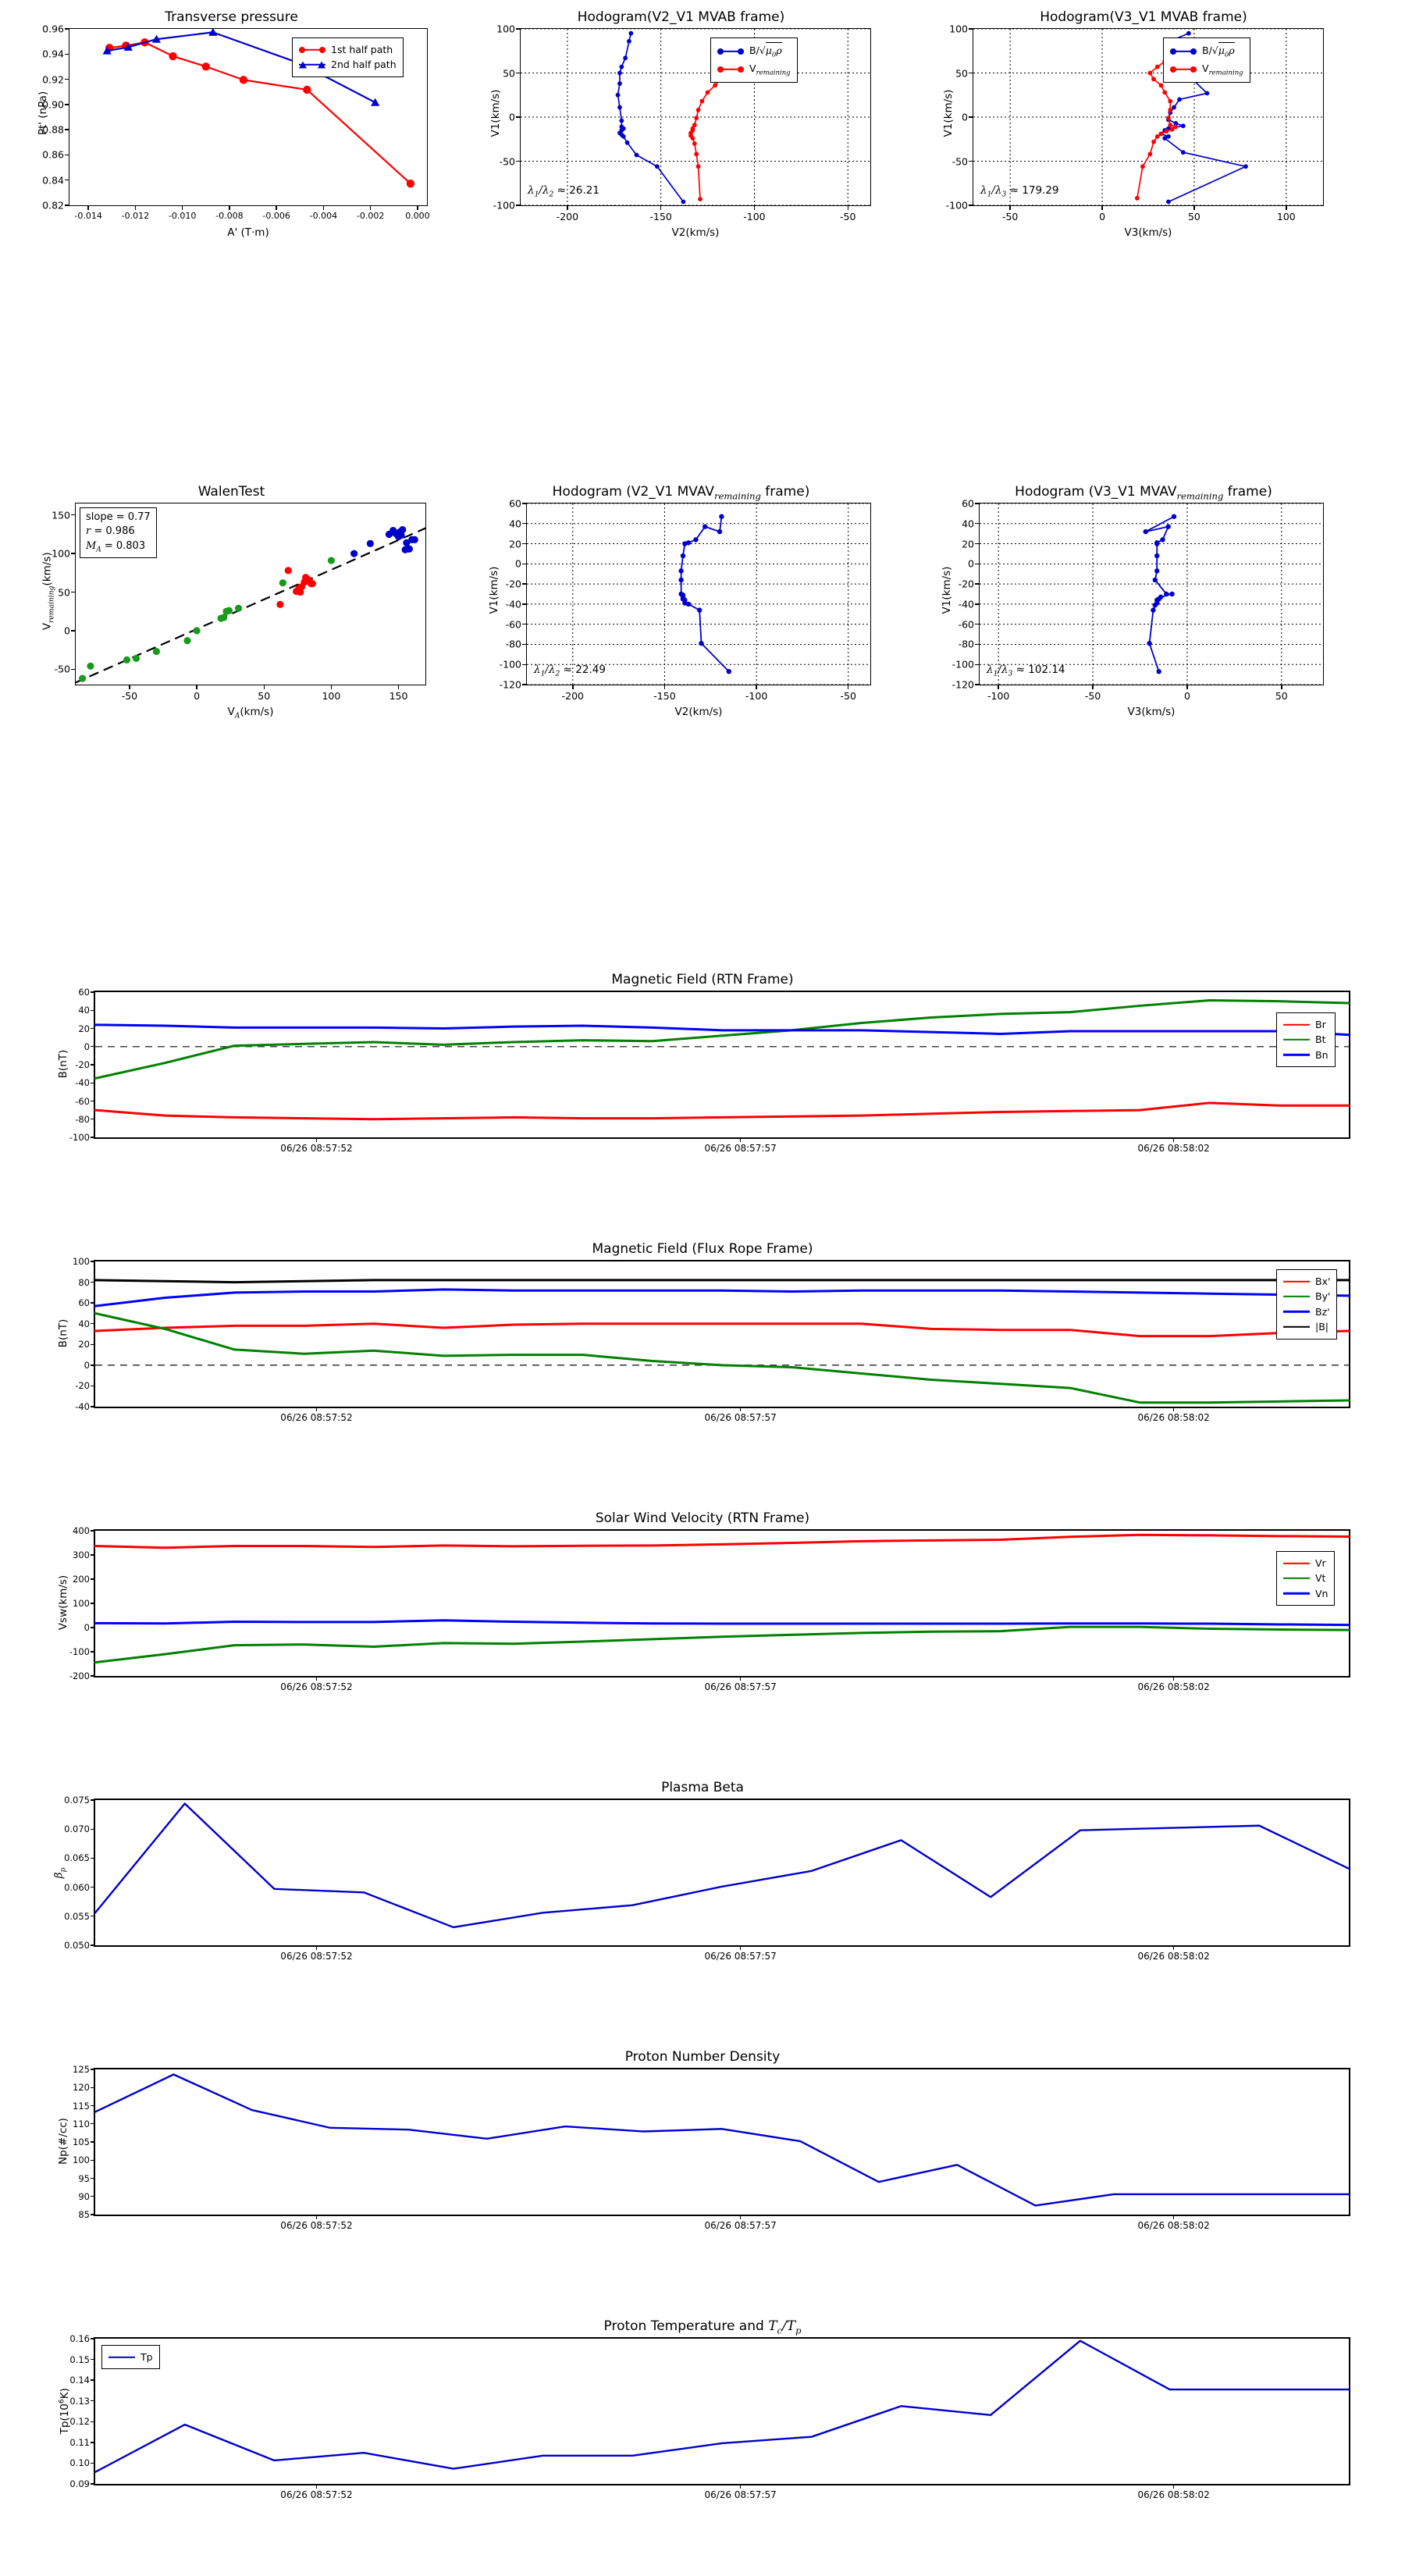 The image size is (1405, 2576). I want to click on legend-item: Br, so click(1306, 1024).